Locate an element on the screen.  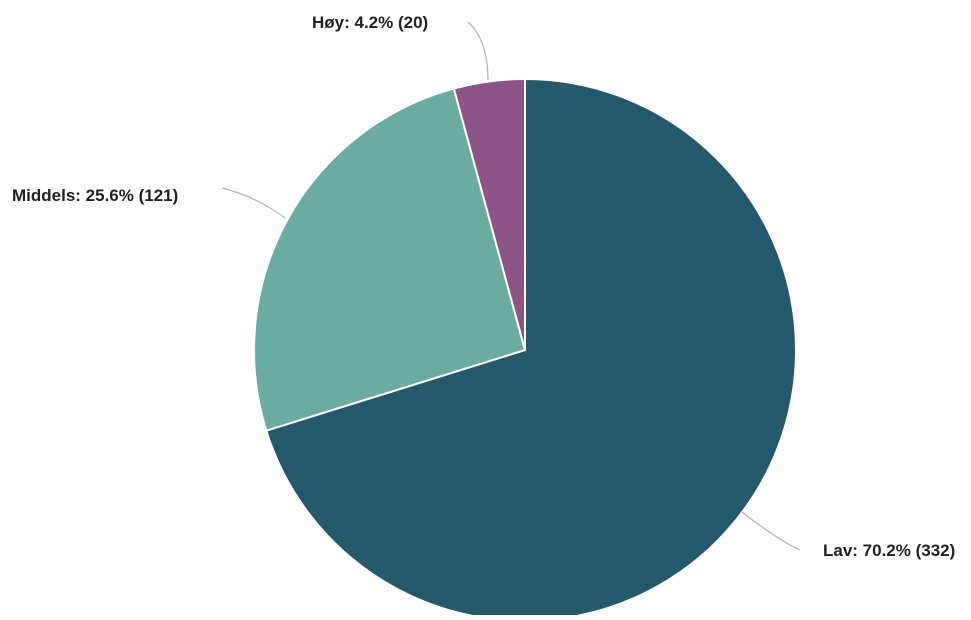
pie-slice-hoy is located at coordinates (489, 214).